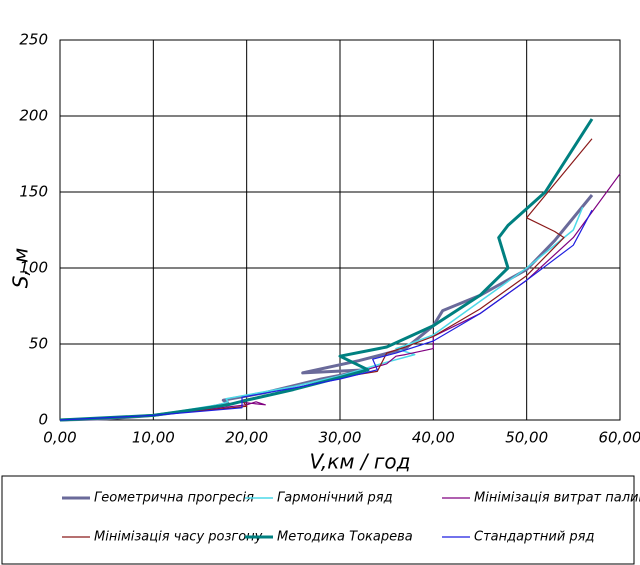 The height and width of the screenshot is (565, 640). What do you see at coordinates (33, 40) in the screenshot?
I see `y-tick-label: 250` at bounding box center [33, 40].